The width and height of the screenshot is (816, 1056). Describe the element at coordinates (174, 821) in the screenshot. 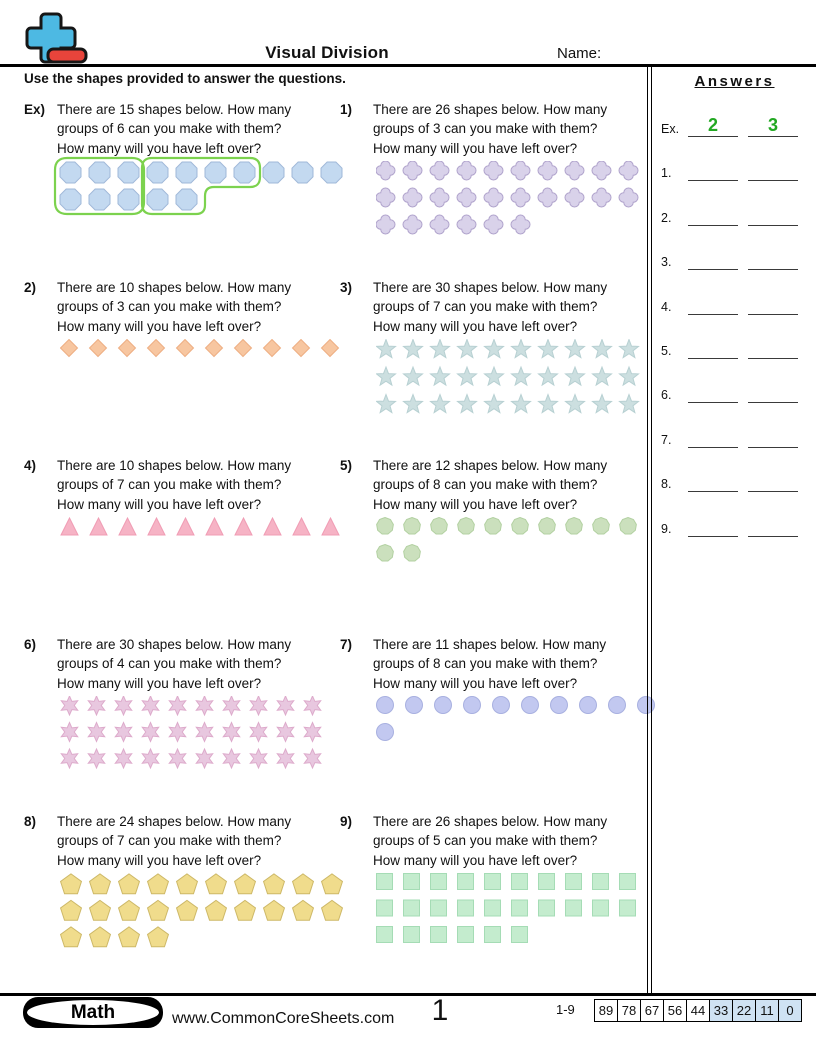

I see `problem-8-line-1: There are 24 shapes below. How many` at that location.